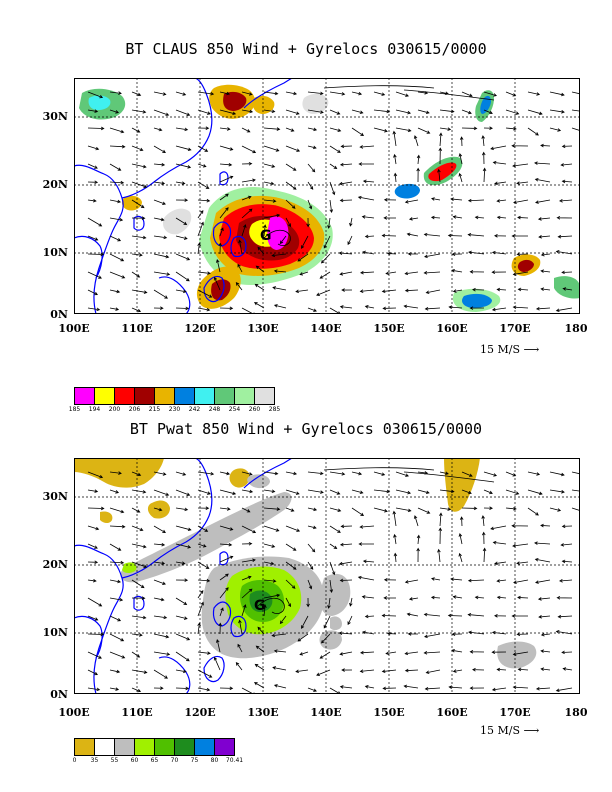  Describe the element at coordinates (214, 409) in the screenshot. I see `colorbar-tick-label: 248` at that location.